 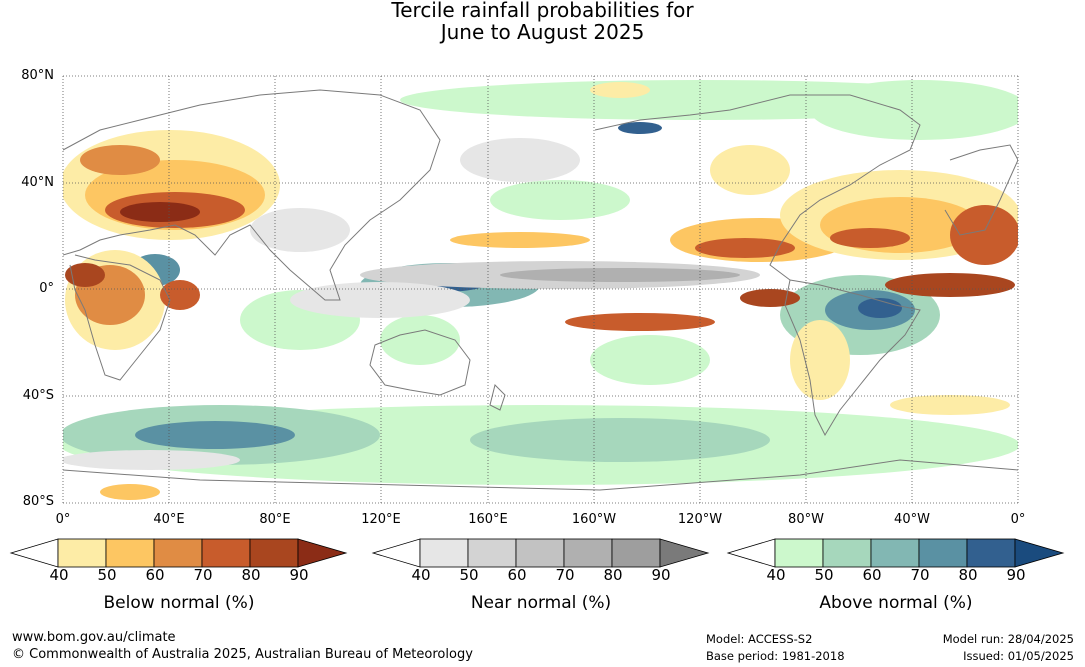 What do you see at coordinates (542, 32) in the screenshot?
I see `map-title-line2: June to August 2025` at bounding box center [542, 32].